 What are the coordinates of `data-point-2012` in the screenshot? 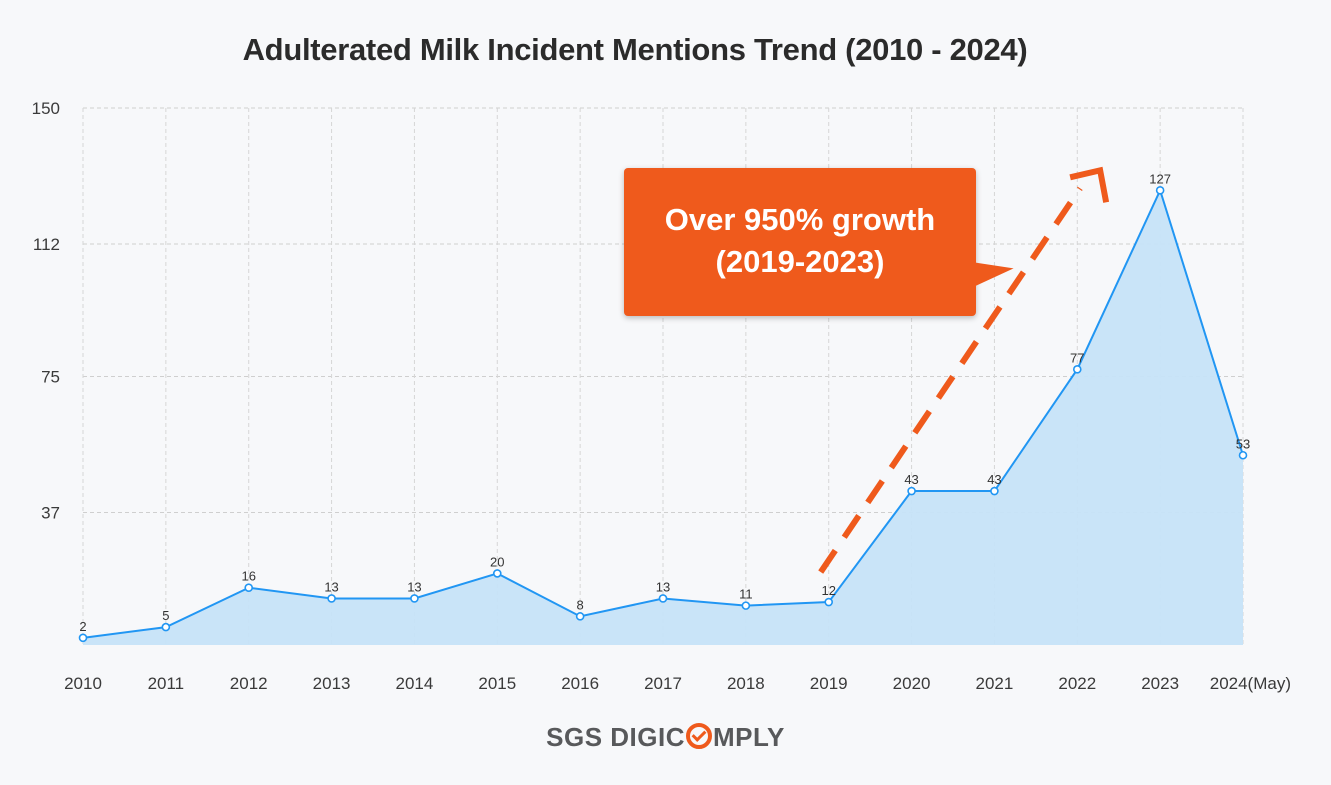 It's located at (249, 588).